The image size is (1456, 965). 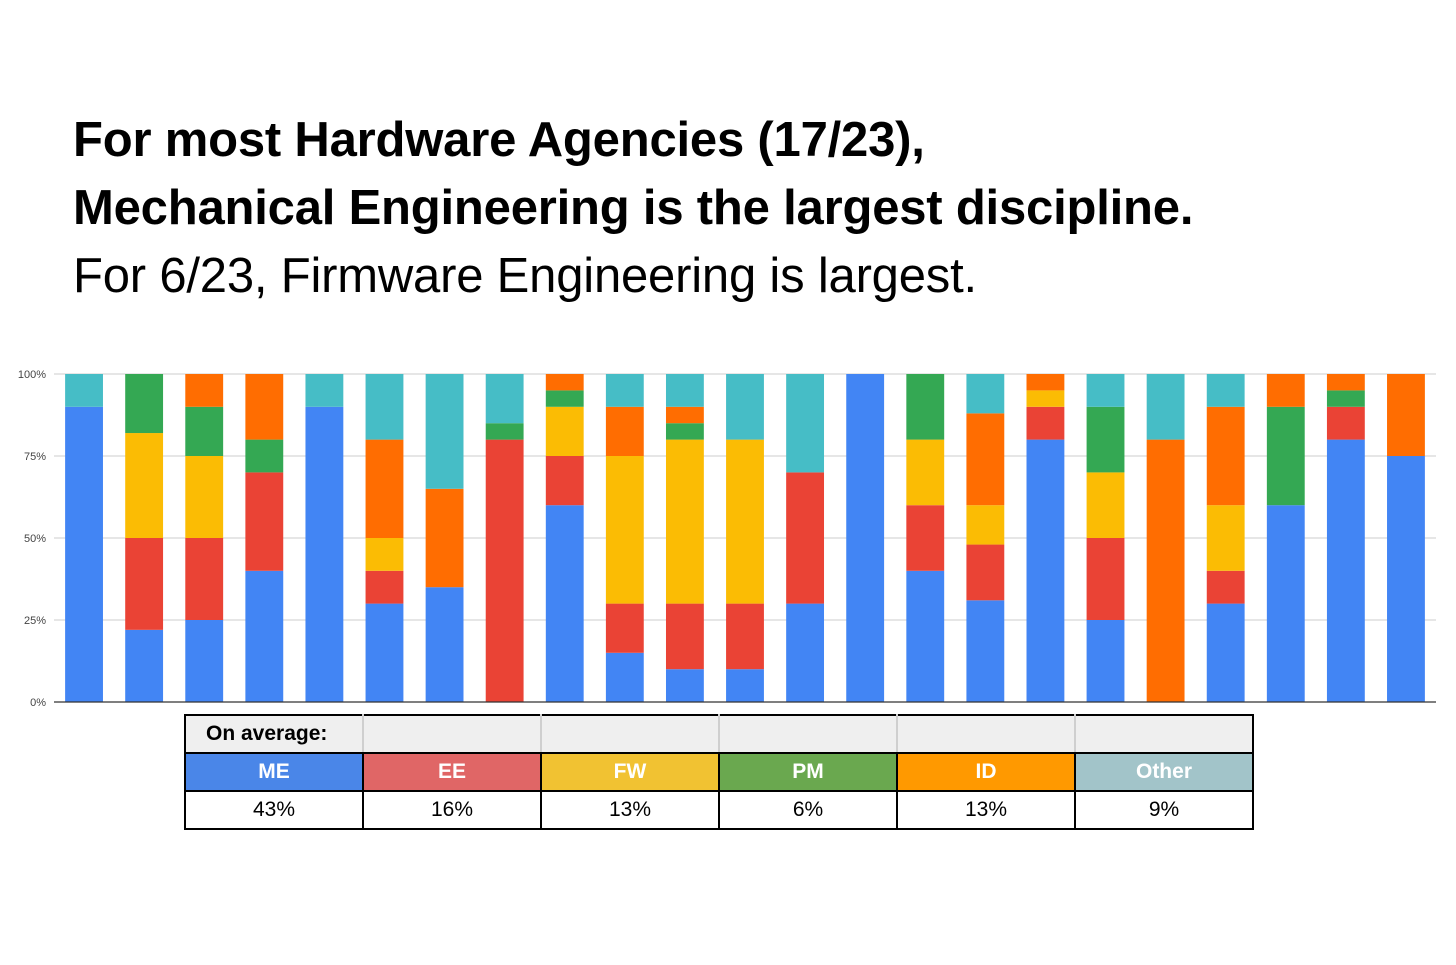 I want to click on value-id: 13%, so click(x=986, y=810).